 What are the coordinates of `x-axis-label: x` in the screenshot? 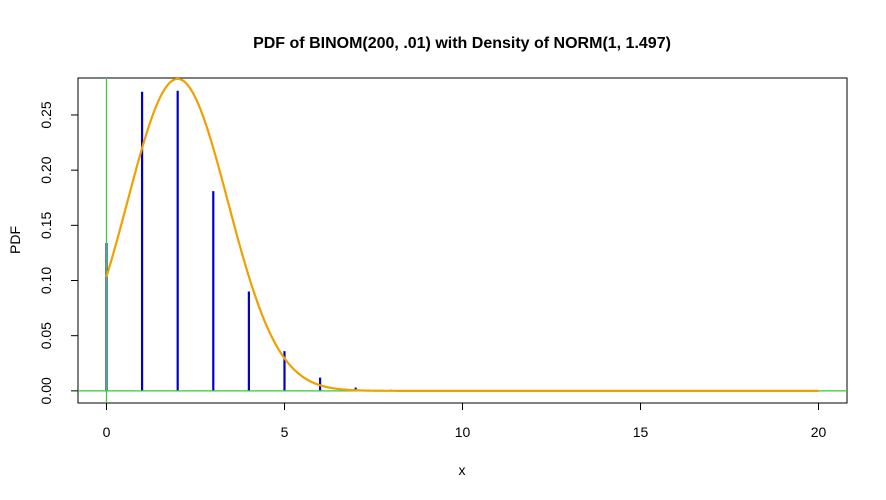 It's located at (462, 470).